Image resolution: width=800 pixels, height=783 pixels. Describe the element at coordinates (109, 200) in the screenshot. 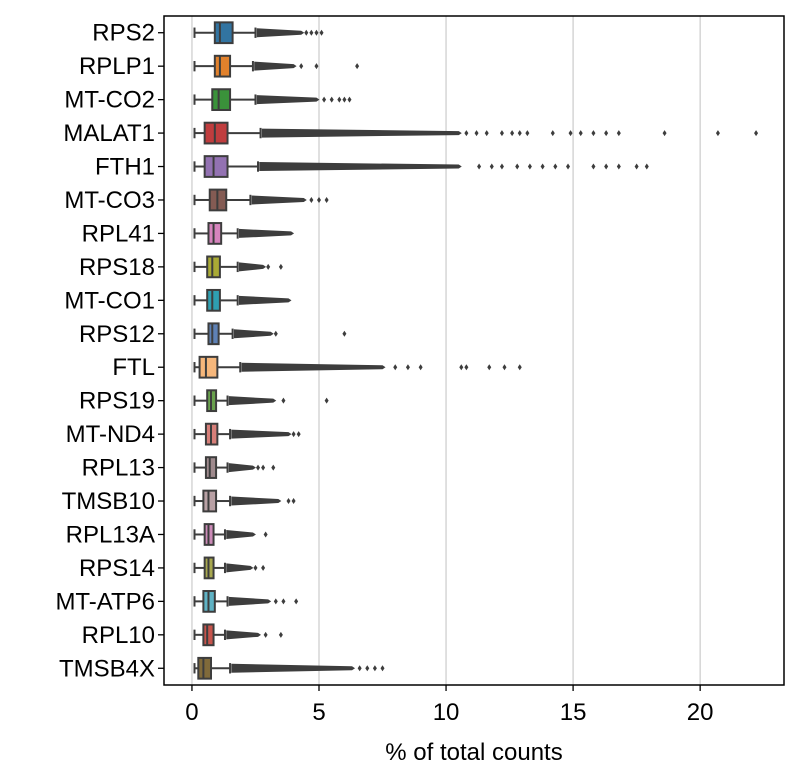

I see `y-tick-label: MT-CO3` at that location.